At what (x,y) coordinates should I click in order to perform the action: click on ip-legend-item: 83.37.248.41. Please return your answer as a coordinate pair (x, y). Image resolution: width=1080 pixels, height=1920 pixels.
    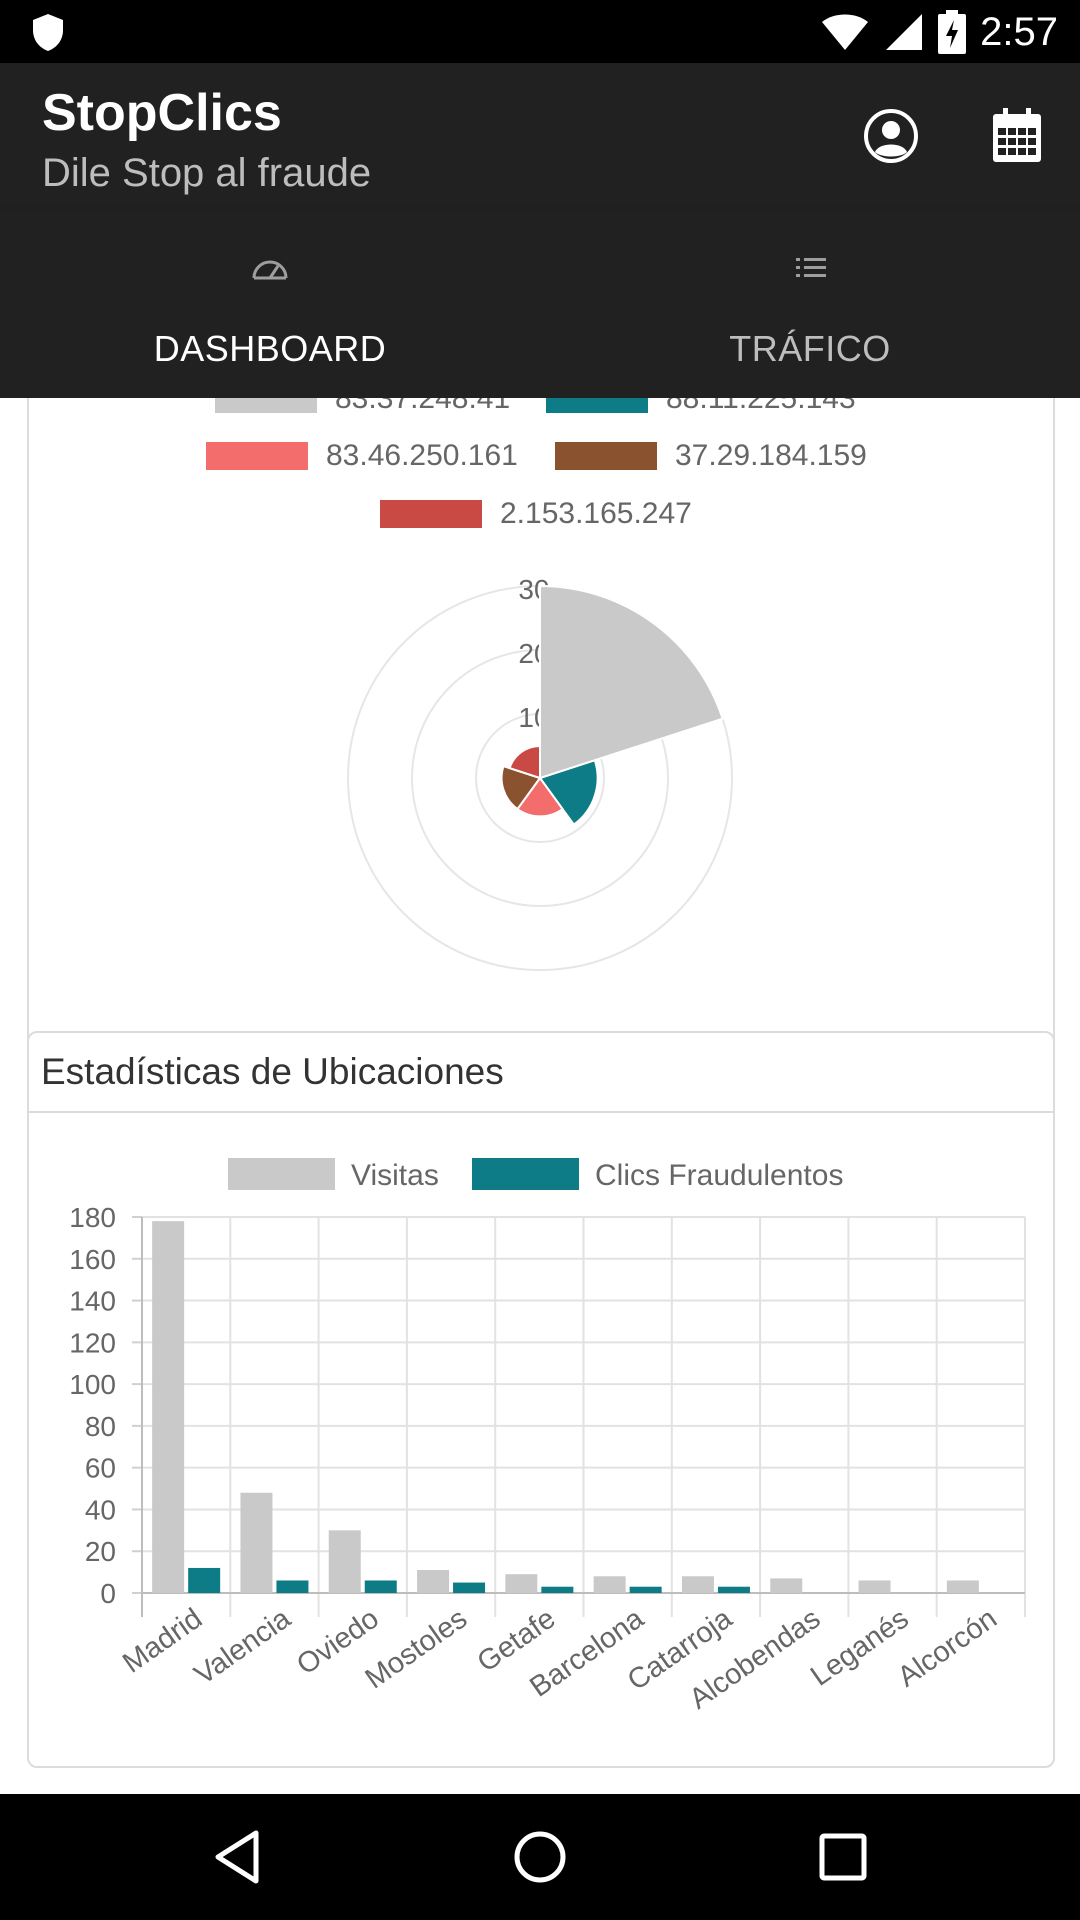
    Looking at the image, I should click on (362, 407).